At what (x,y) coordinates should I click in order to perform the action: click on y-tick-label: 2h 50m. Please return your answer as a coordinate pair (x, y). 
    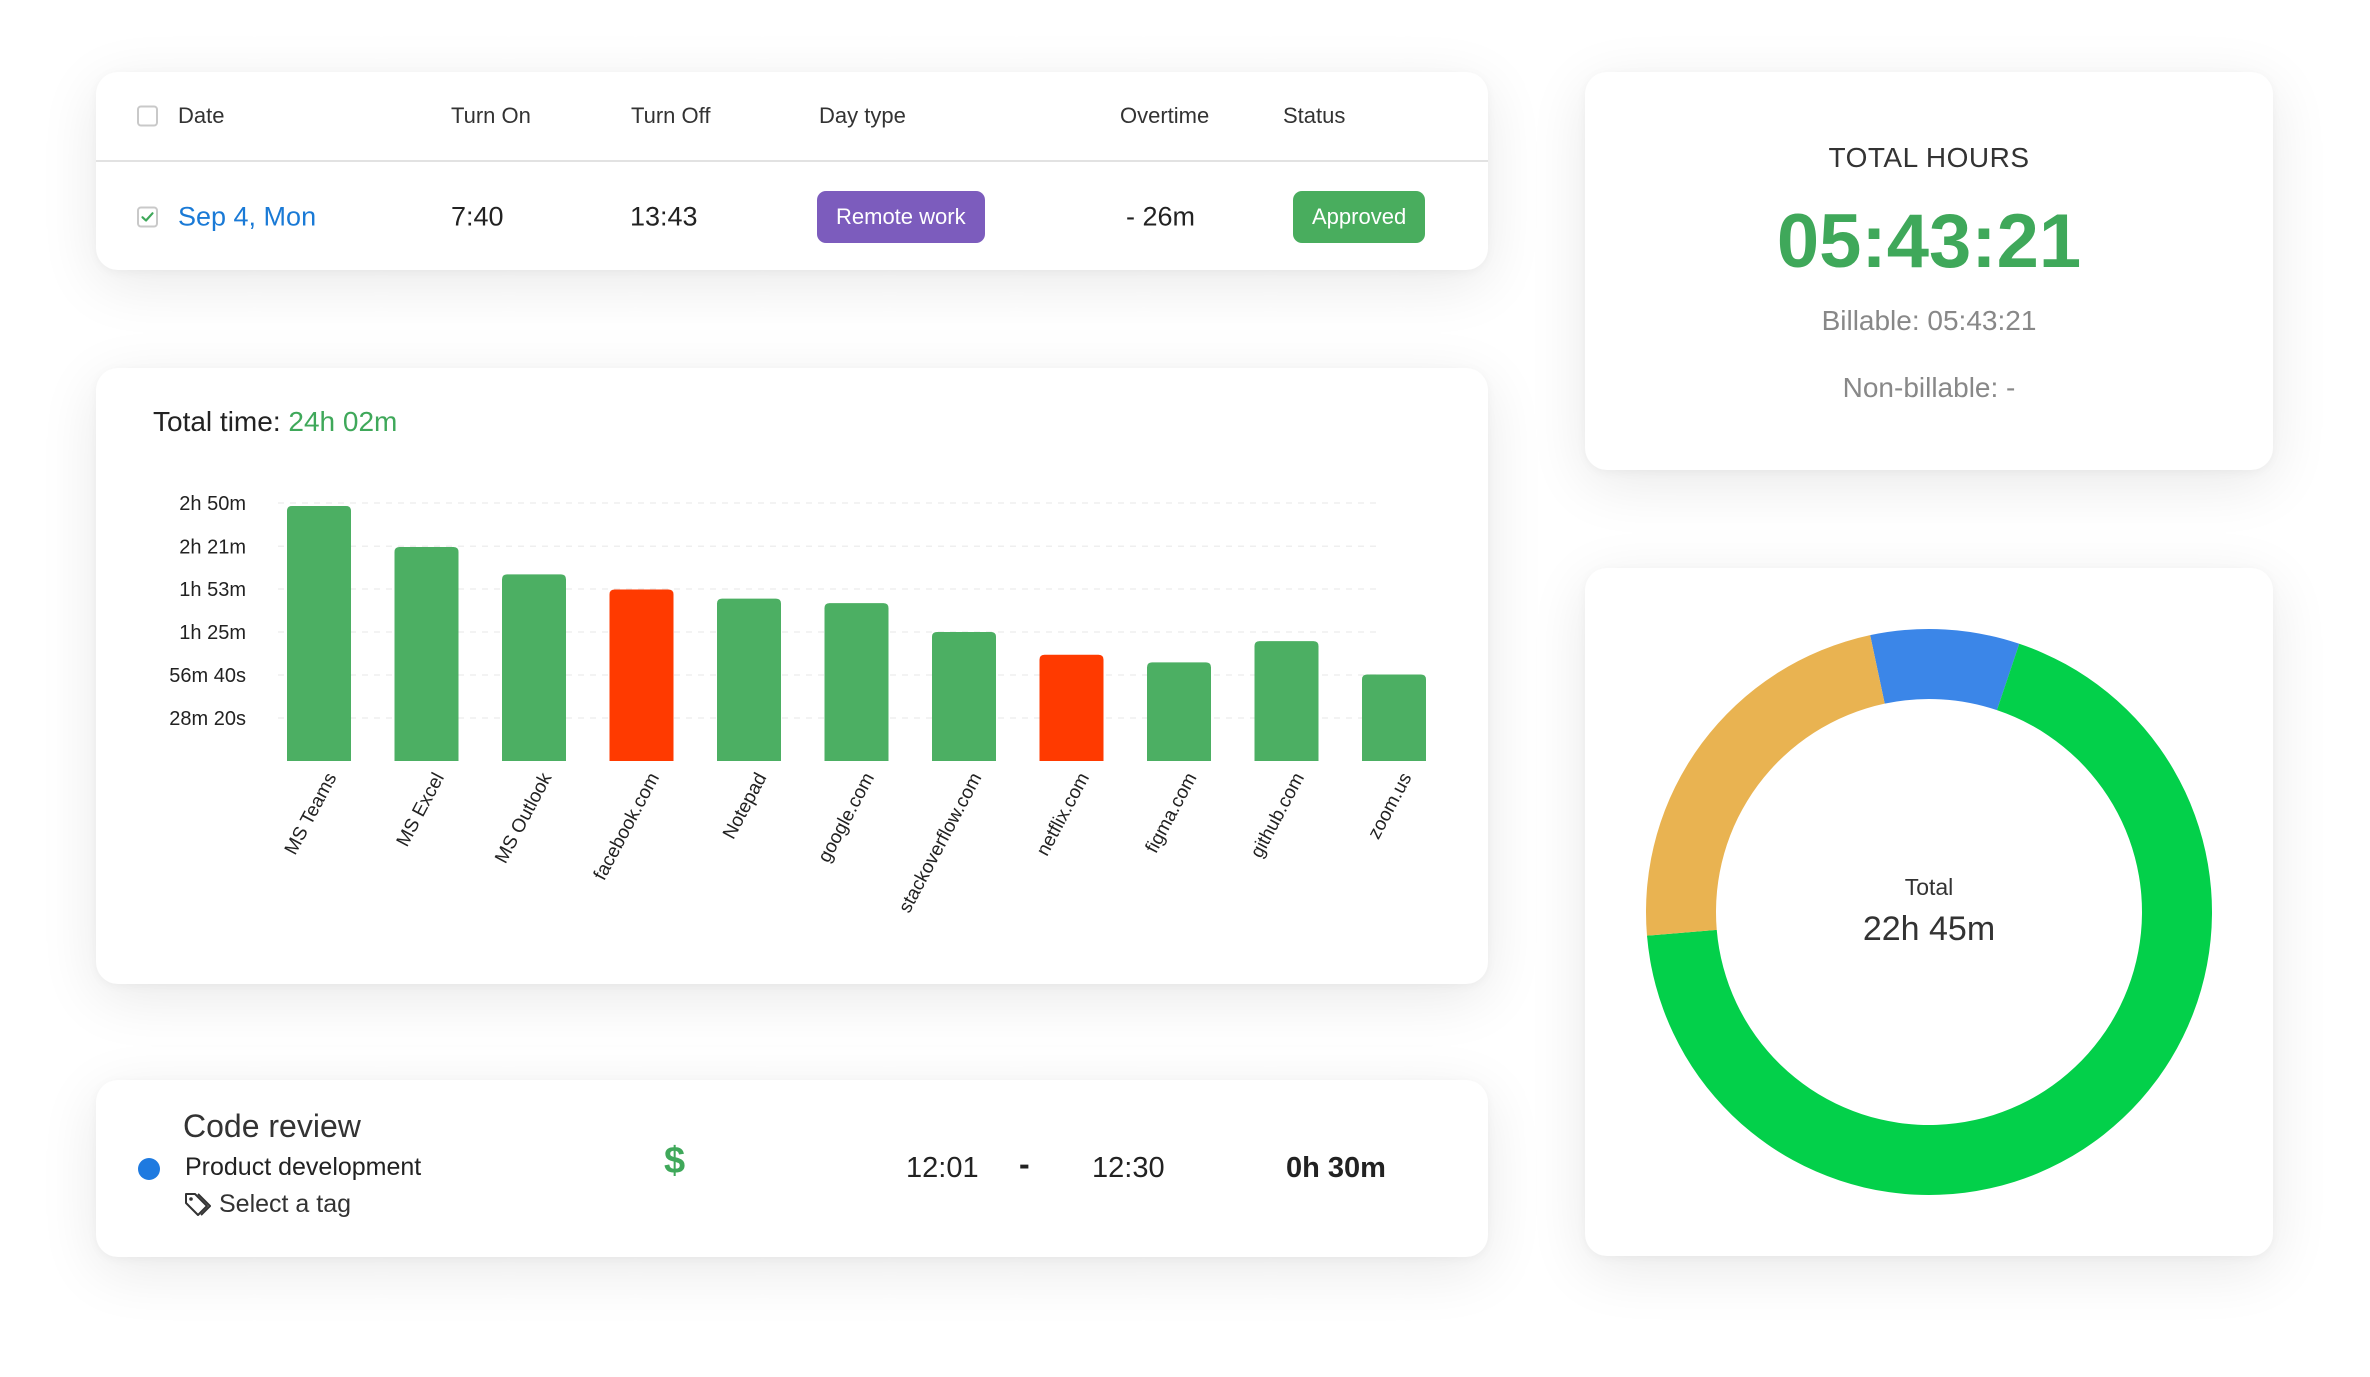
    Looking at the image, I should click on (212, 504).